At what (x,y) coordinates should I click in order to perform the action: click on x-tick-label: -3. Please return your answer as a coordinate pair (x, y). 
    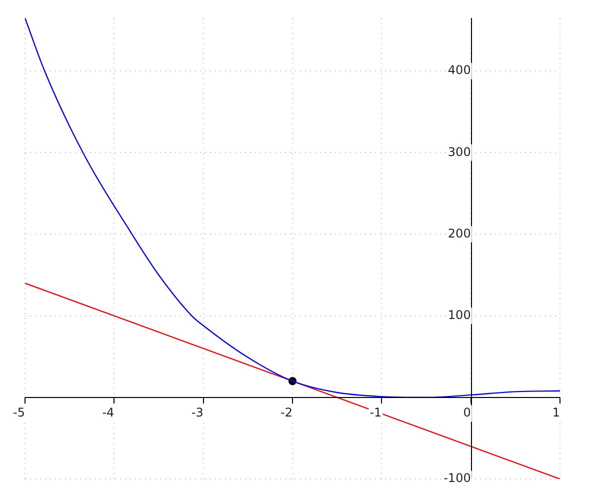
    Looking at the image, I should click on (197, 413).